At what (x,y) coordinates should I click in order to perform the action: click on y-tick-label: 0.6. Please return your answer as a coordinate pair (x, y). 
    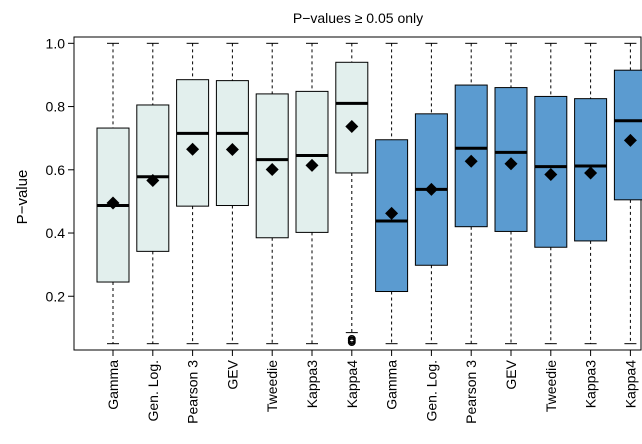
    Looking at the image, I should click on (56, 170).